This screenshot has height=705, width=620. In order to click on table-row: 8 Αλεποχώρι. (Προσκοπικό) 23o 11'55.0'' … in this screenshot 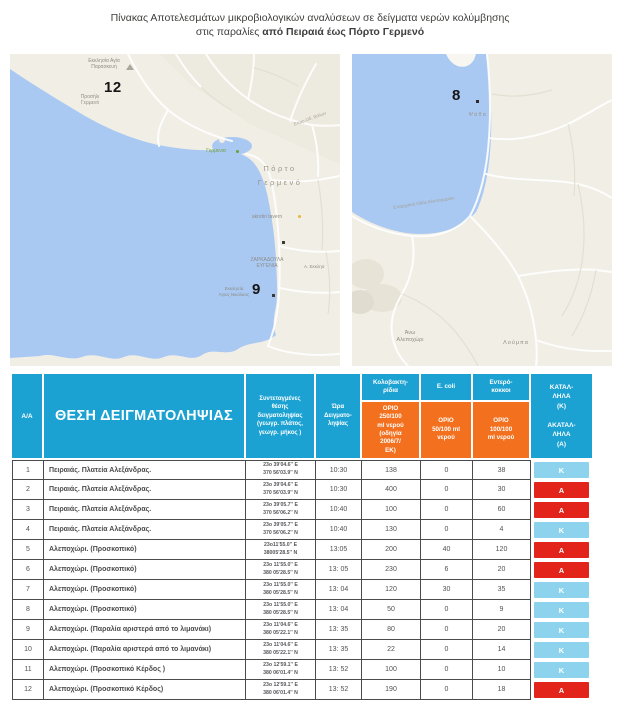, I will do `click(302, 610)`.